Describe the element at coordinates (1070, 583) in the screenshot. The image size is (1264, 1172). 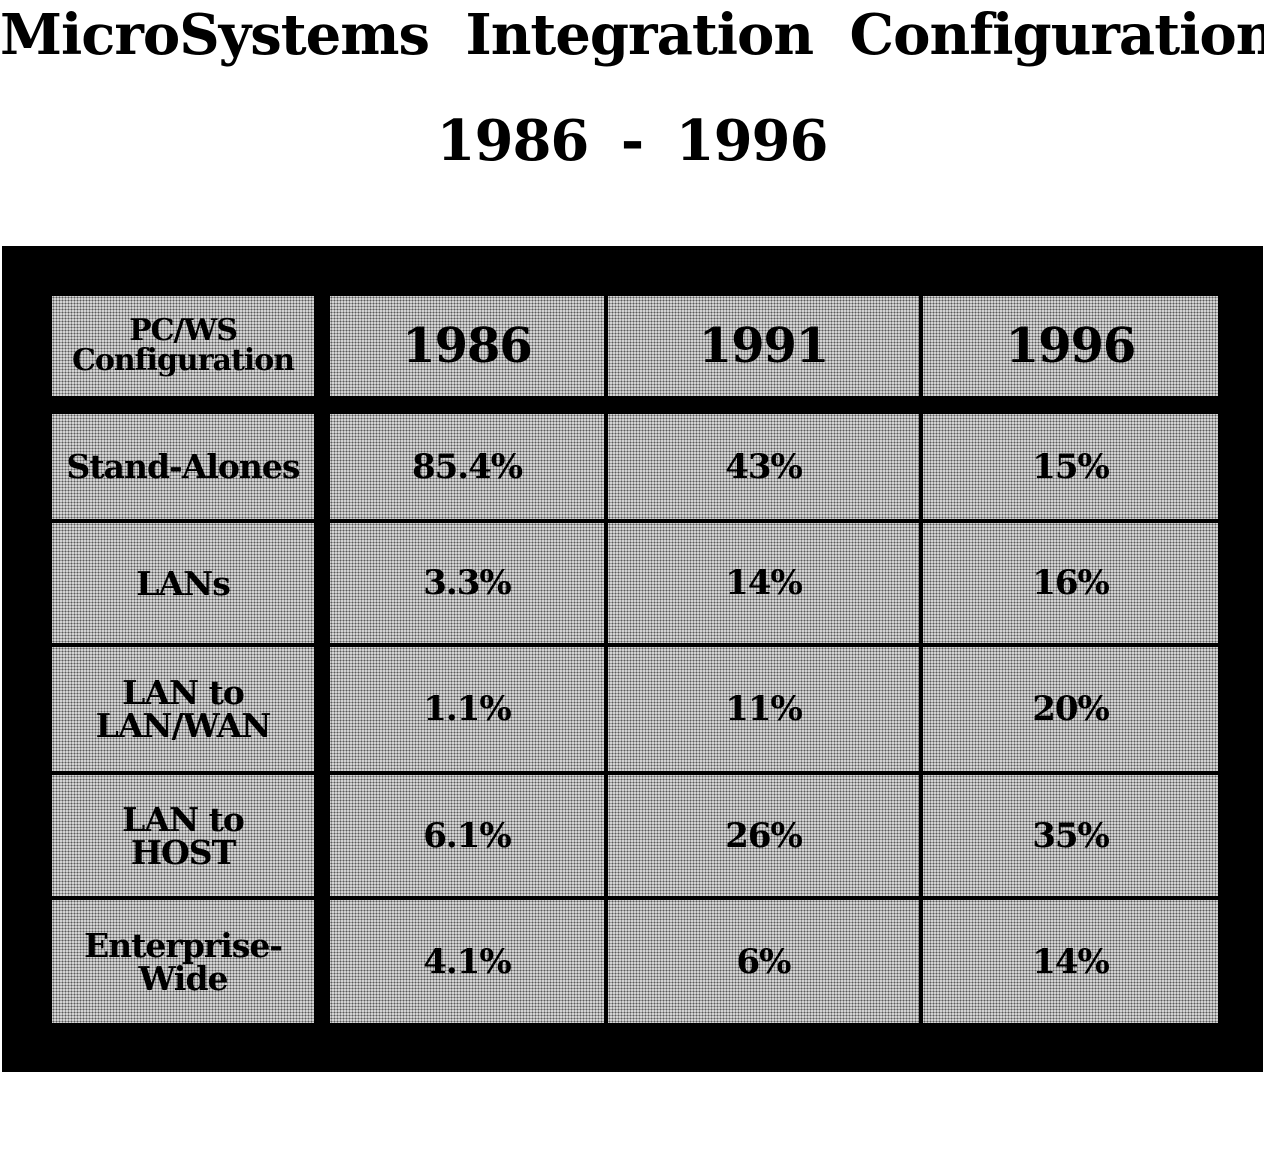
I see `table-cell: 16%` at that location.